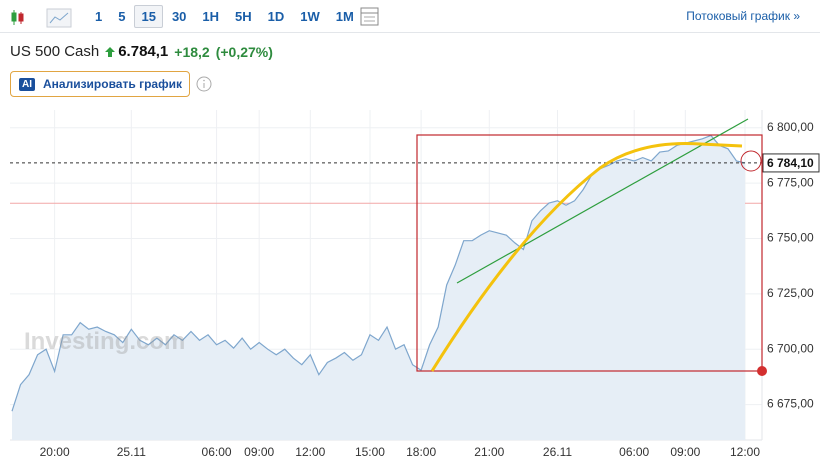 This screenshot has width=820, height=465. What do you see at coordinates (179, 16) in the screenshot?
I see `interval-button: 30` at bounding box center [179, 16].